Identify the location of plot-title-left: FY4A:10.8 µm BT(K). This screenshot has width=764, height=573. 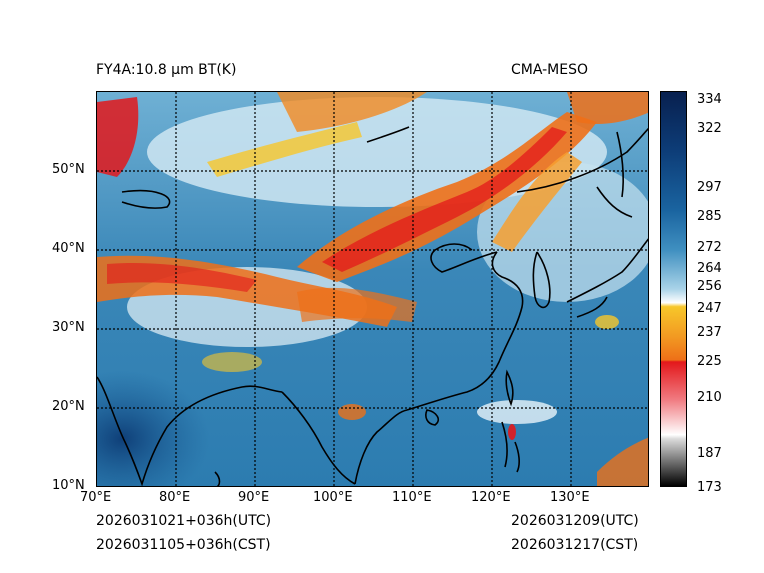
(166, 70).